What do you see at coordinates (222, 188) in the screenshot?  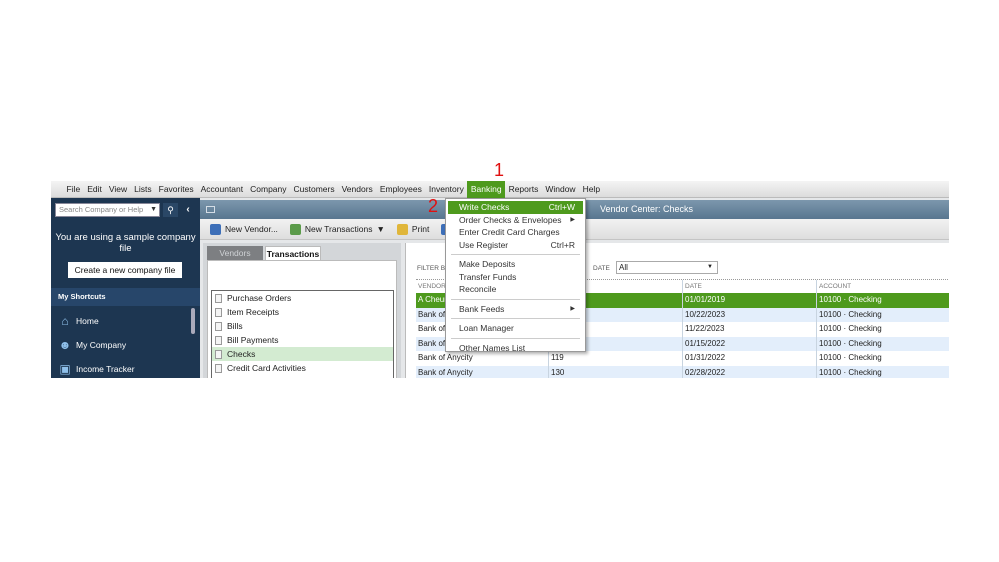 I see `menu-accountant: Accountant` at bounding box center [222, 188].